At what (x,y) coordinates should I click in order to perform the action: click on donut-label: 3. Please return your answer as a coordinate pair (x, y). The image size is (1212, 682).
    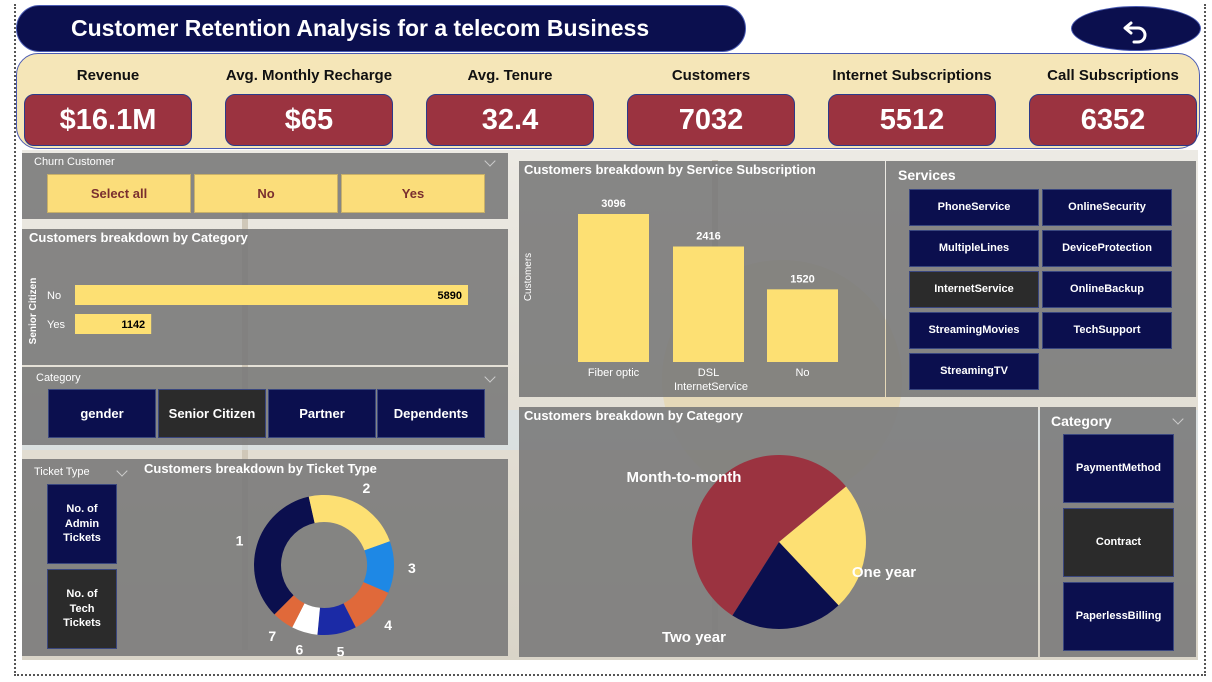
    Looking at the image, I should click on (412, 568).